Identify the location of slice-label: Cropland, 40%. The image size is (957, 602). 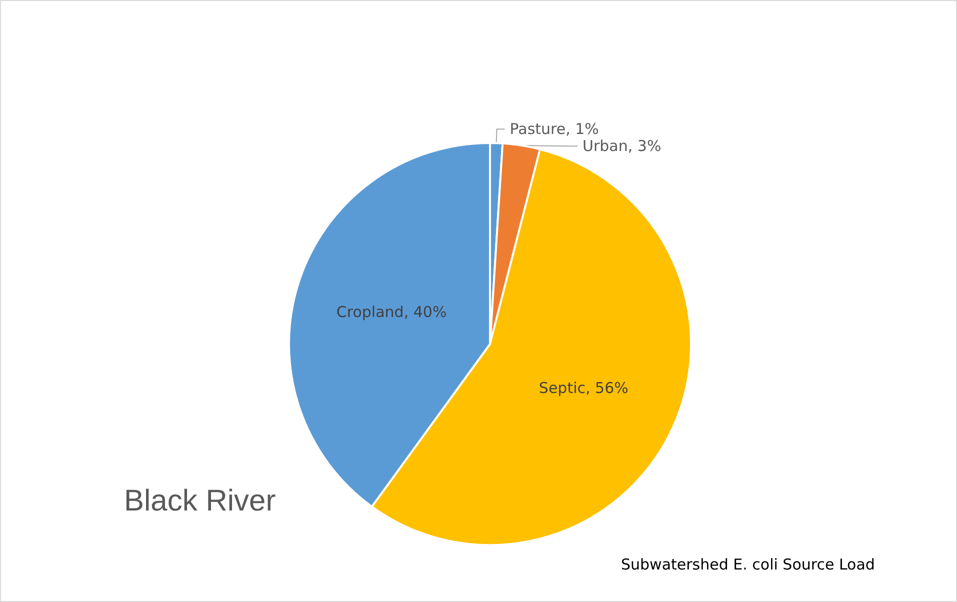
(391, 312).